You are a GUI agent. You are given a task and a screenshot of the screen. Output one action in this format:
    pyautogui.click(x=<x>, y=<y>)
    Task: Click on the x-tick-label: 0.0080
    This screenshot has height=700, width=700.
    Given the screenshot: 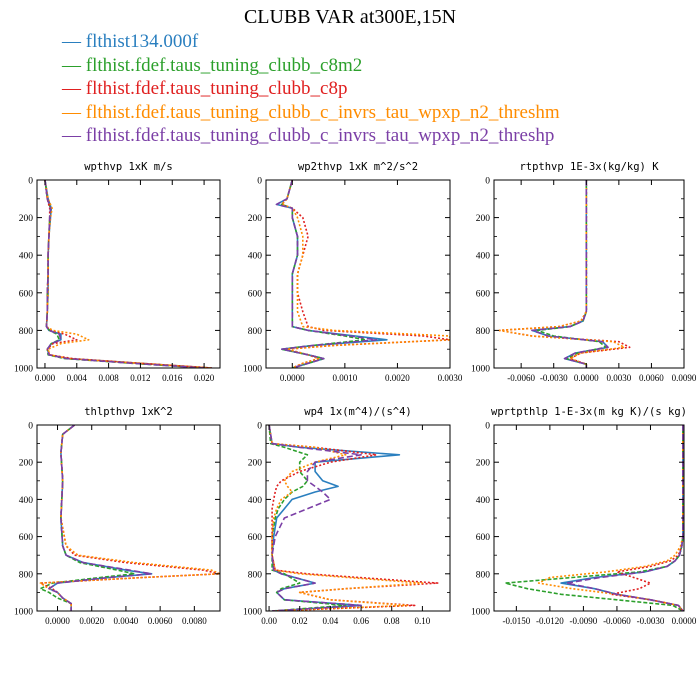 What is the action you would take?
    pyautogui.click(x=194, y=621)
    